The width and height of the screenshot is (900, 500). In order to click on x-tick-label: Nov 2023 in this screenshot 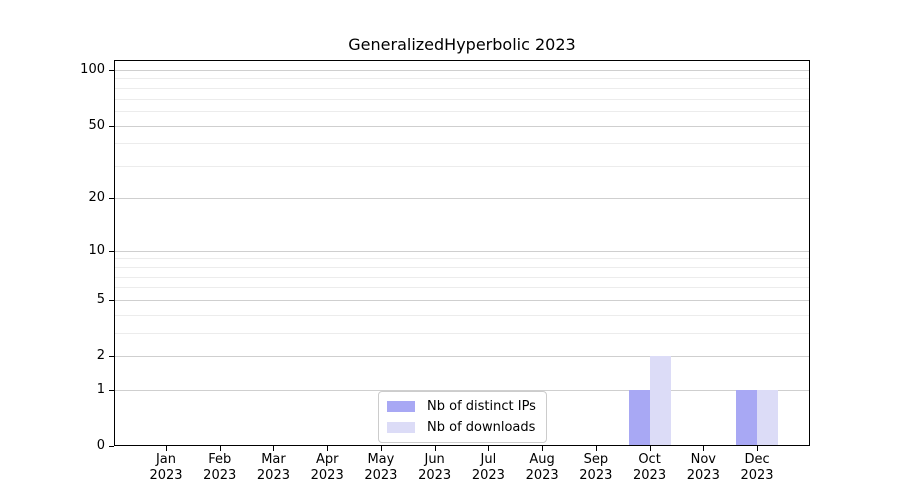, I will do `click(703, 468)`.